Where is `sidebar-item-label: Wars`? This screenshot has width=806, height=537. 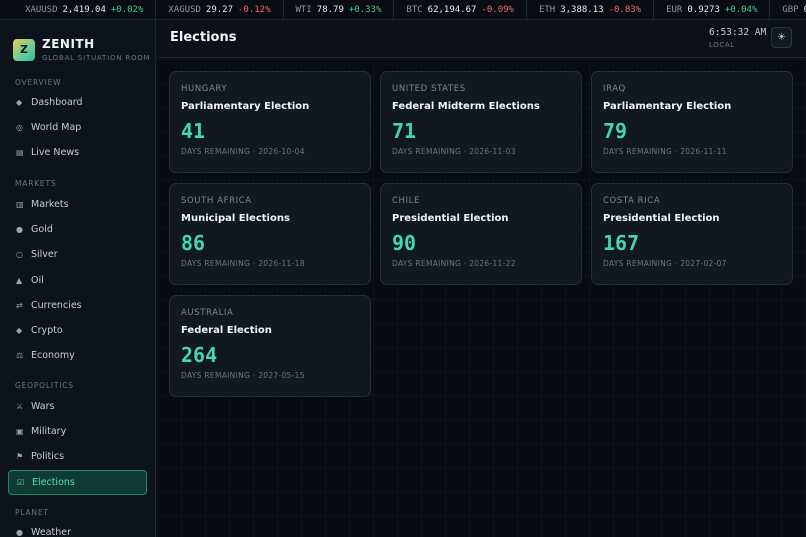 sidebar-item-label: Wars is located at coordinates (43, 406).